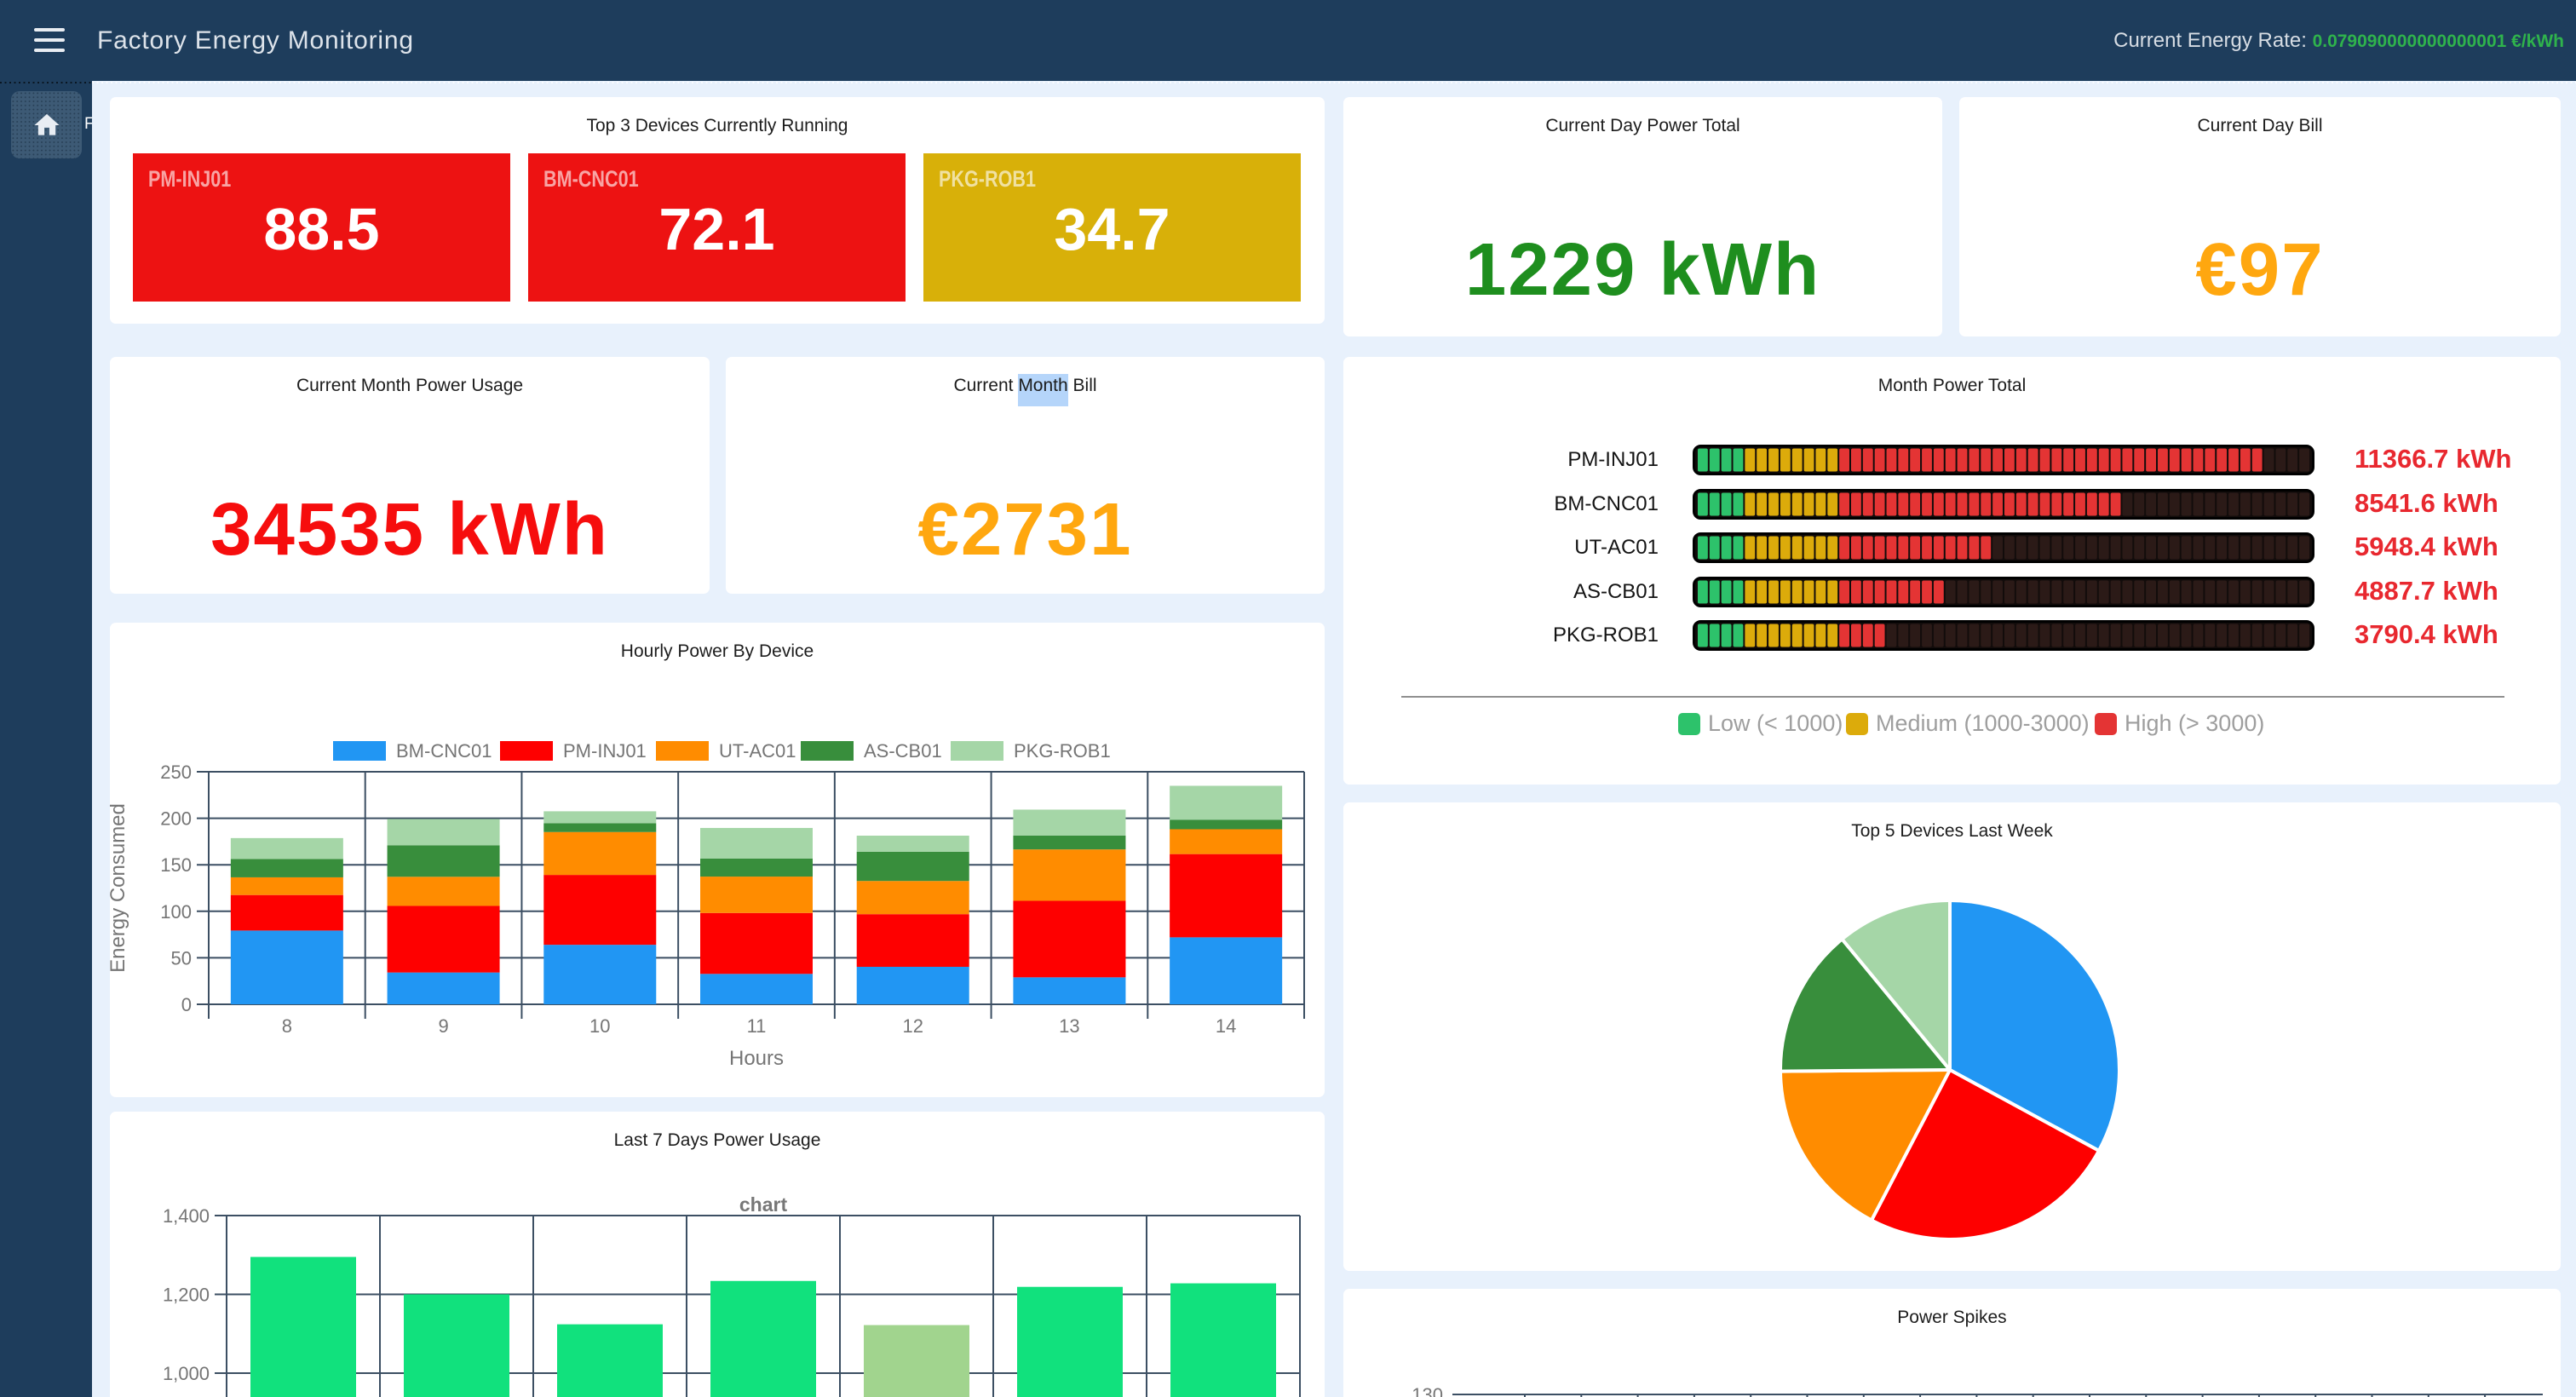  Describe the element at coordinates (1062, 751) in the screenshot. I see `legend-label: PKG-ROB1` at that location.